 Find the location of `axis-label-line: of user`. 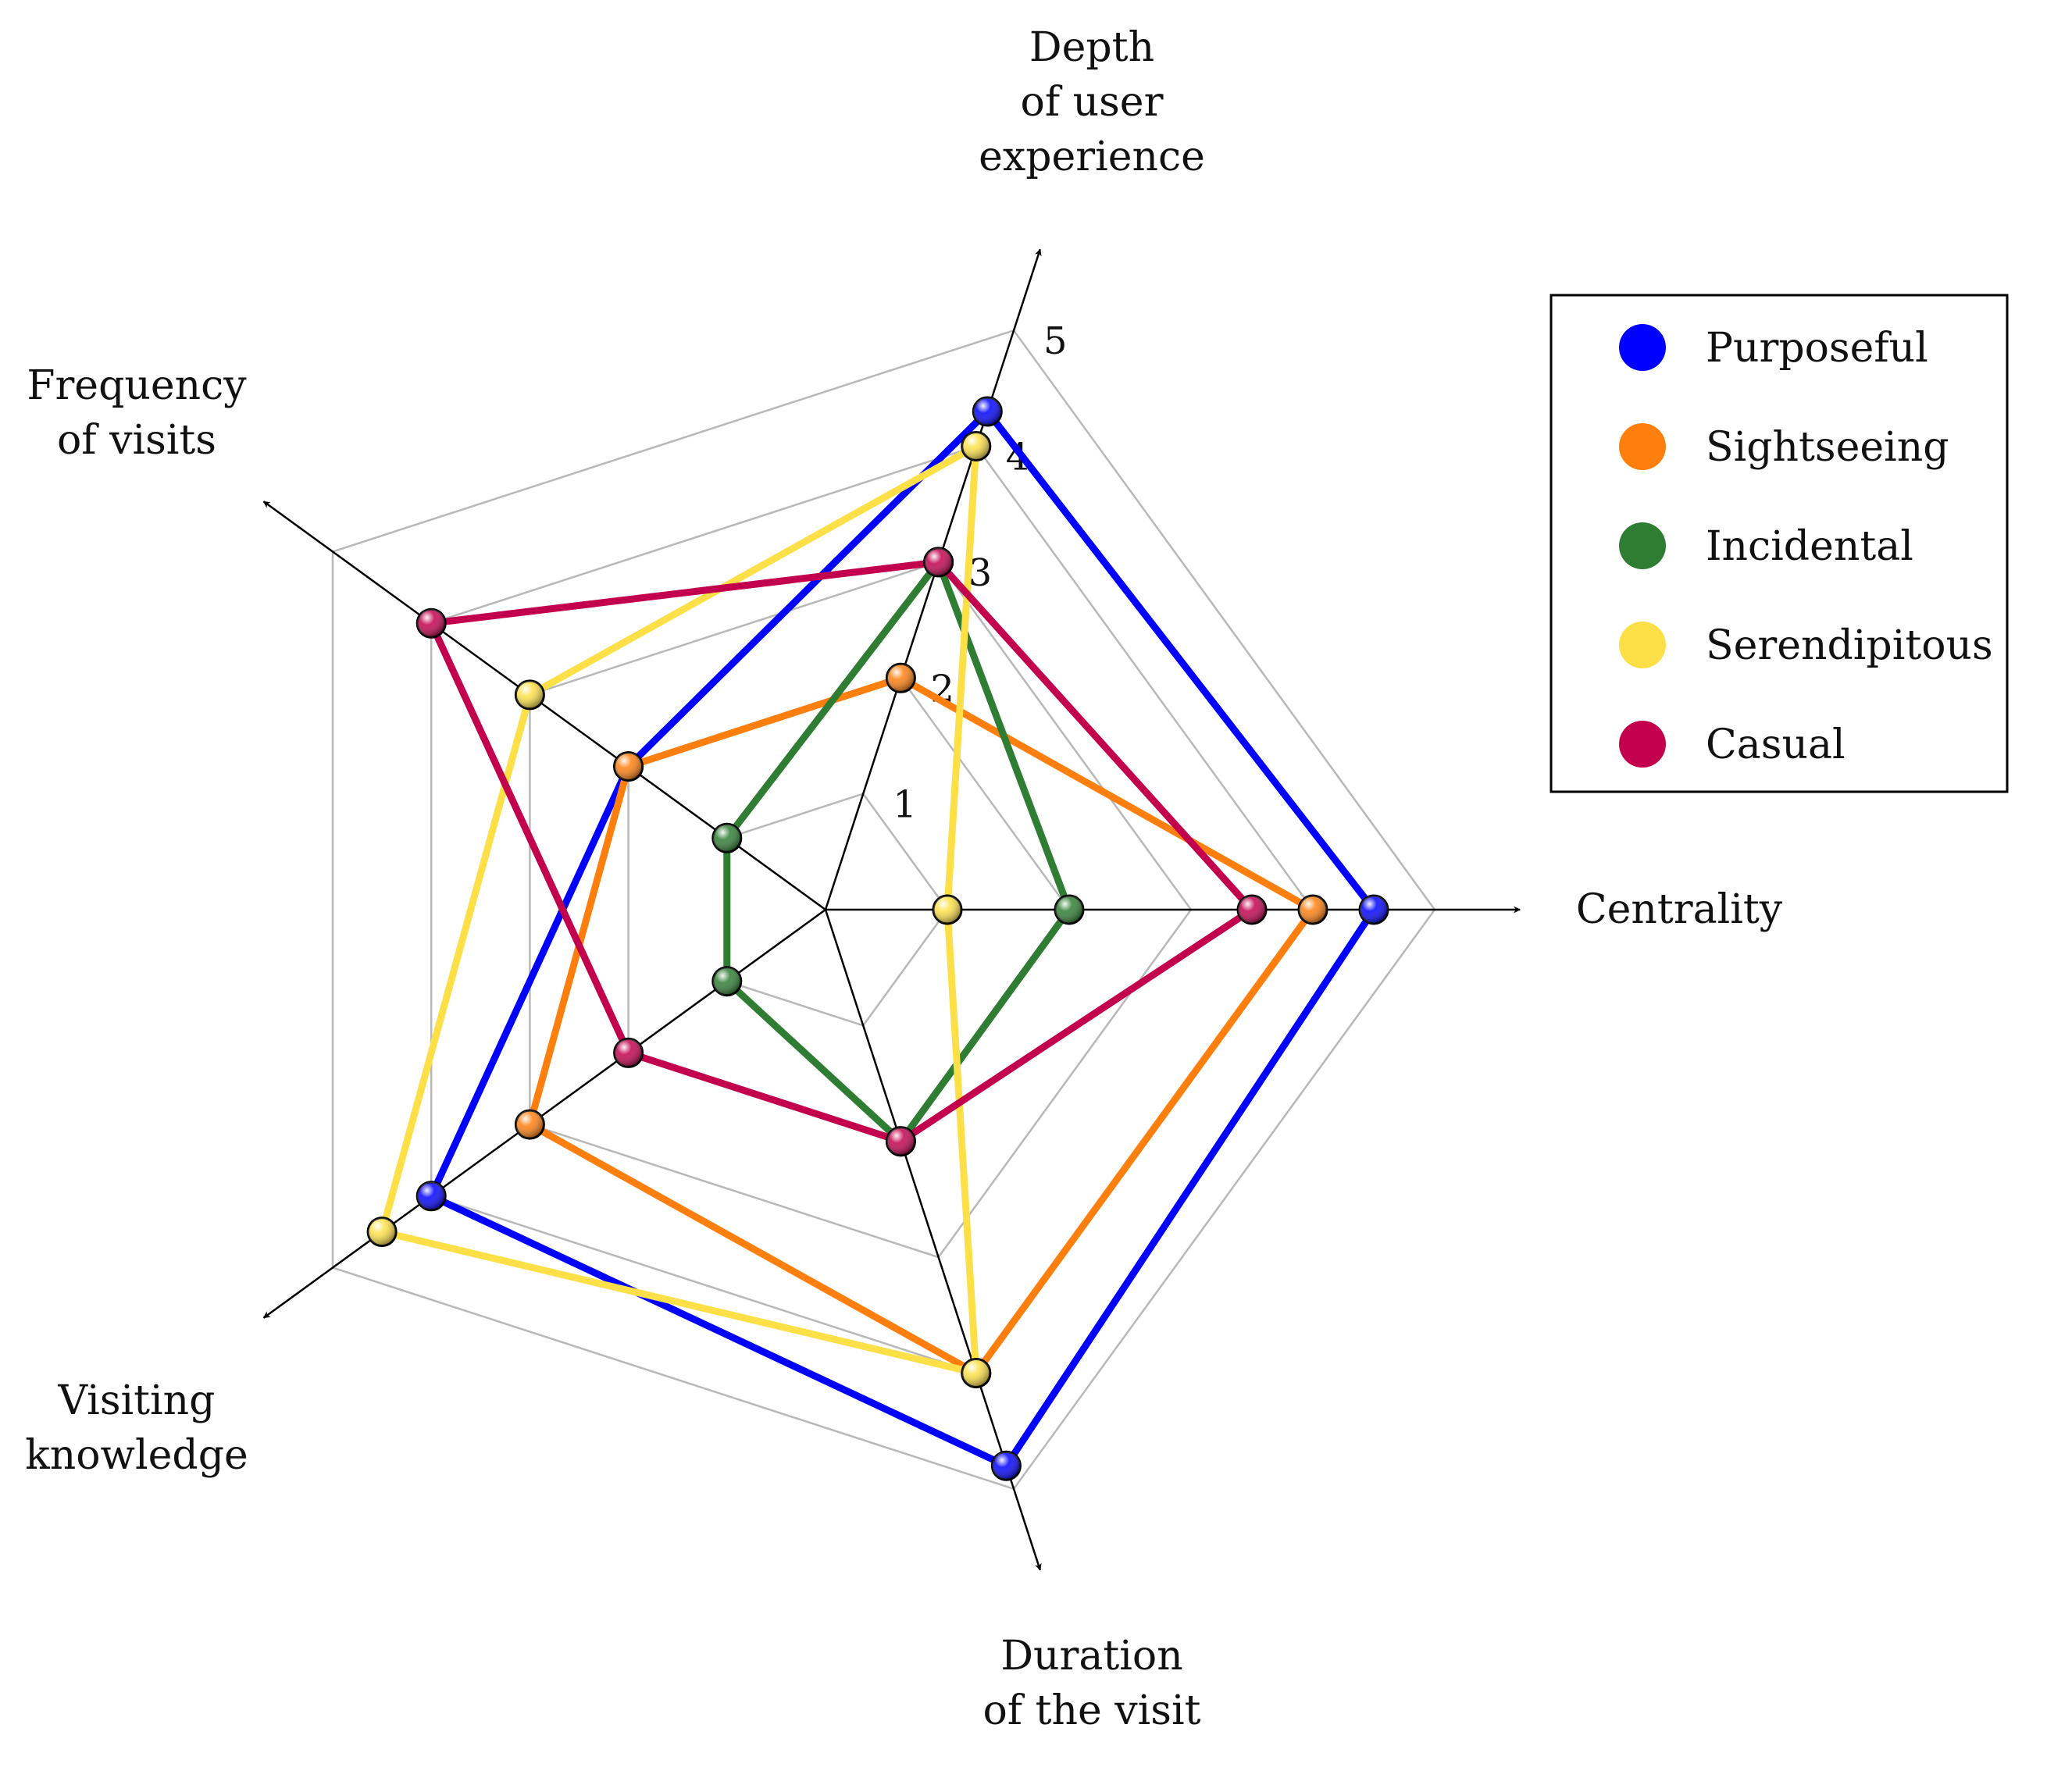

axis-label-line: of user is located at coordinates (1092, 102).